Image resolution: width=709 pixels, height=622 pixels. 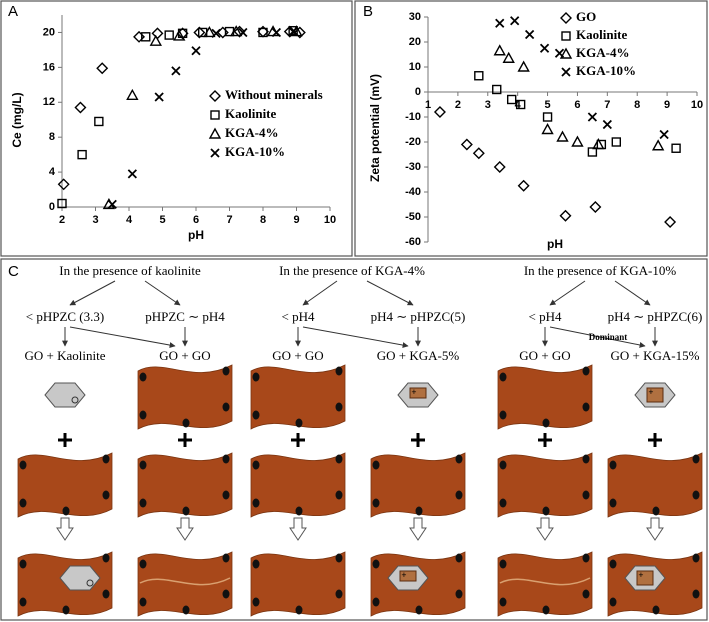 I want to click on x-tick-label: 2, so click(x=458, y=105).